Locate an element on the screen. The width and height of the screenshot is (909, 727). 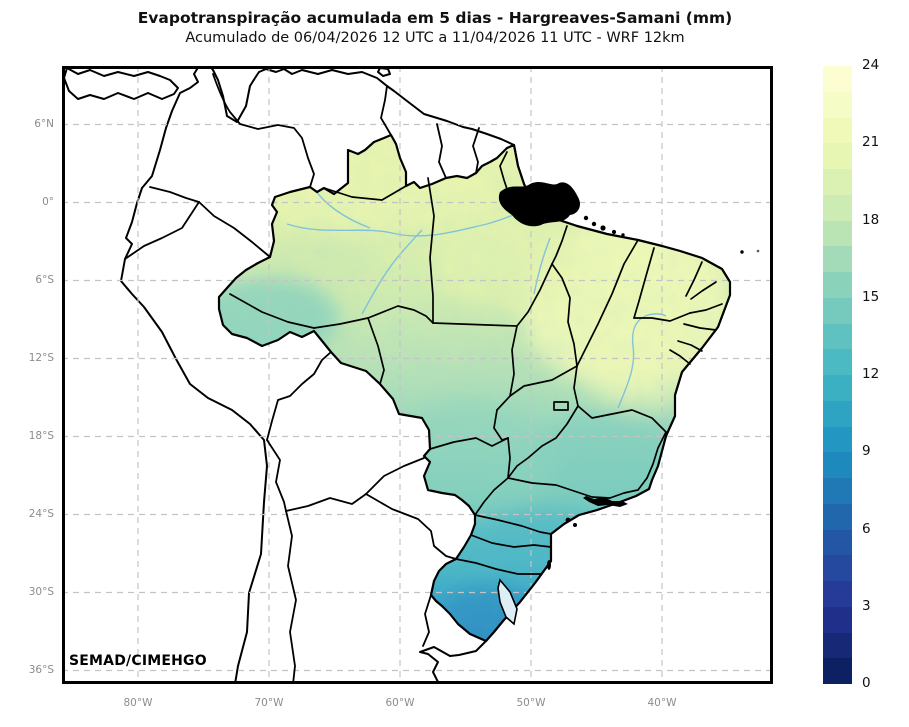
lat-tick-label: 24°S is located at coordinates (41, 513).